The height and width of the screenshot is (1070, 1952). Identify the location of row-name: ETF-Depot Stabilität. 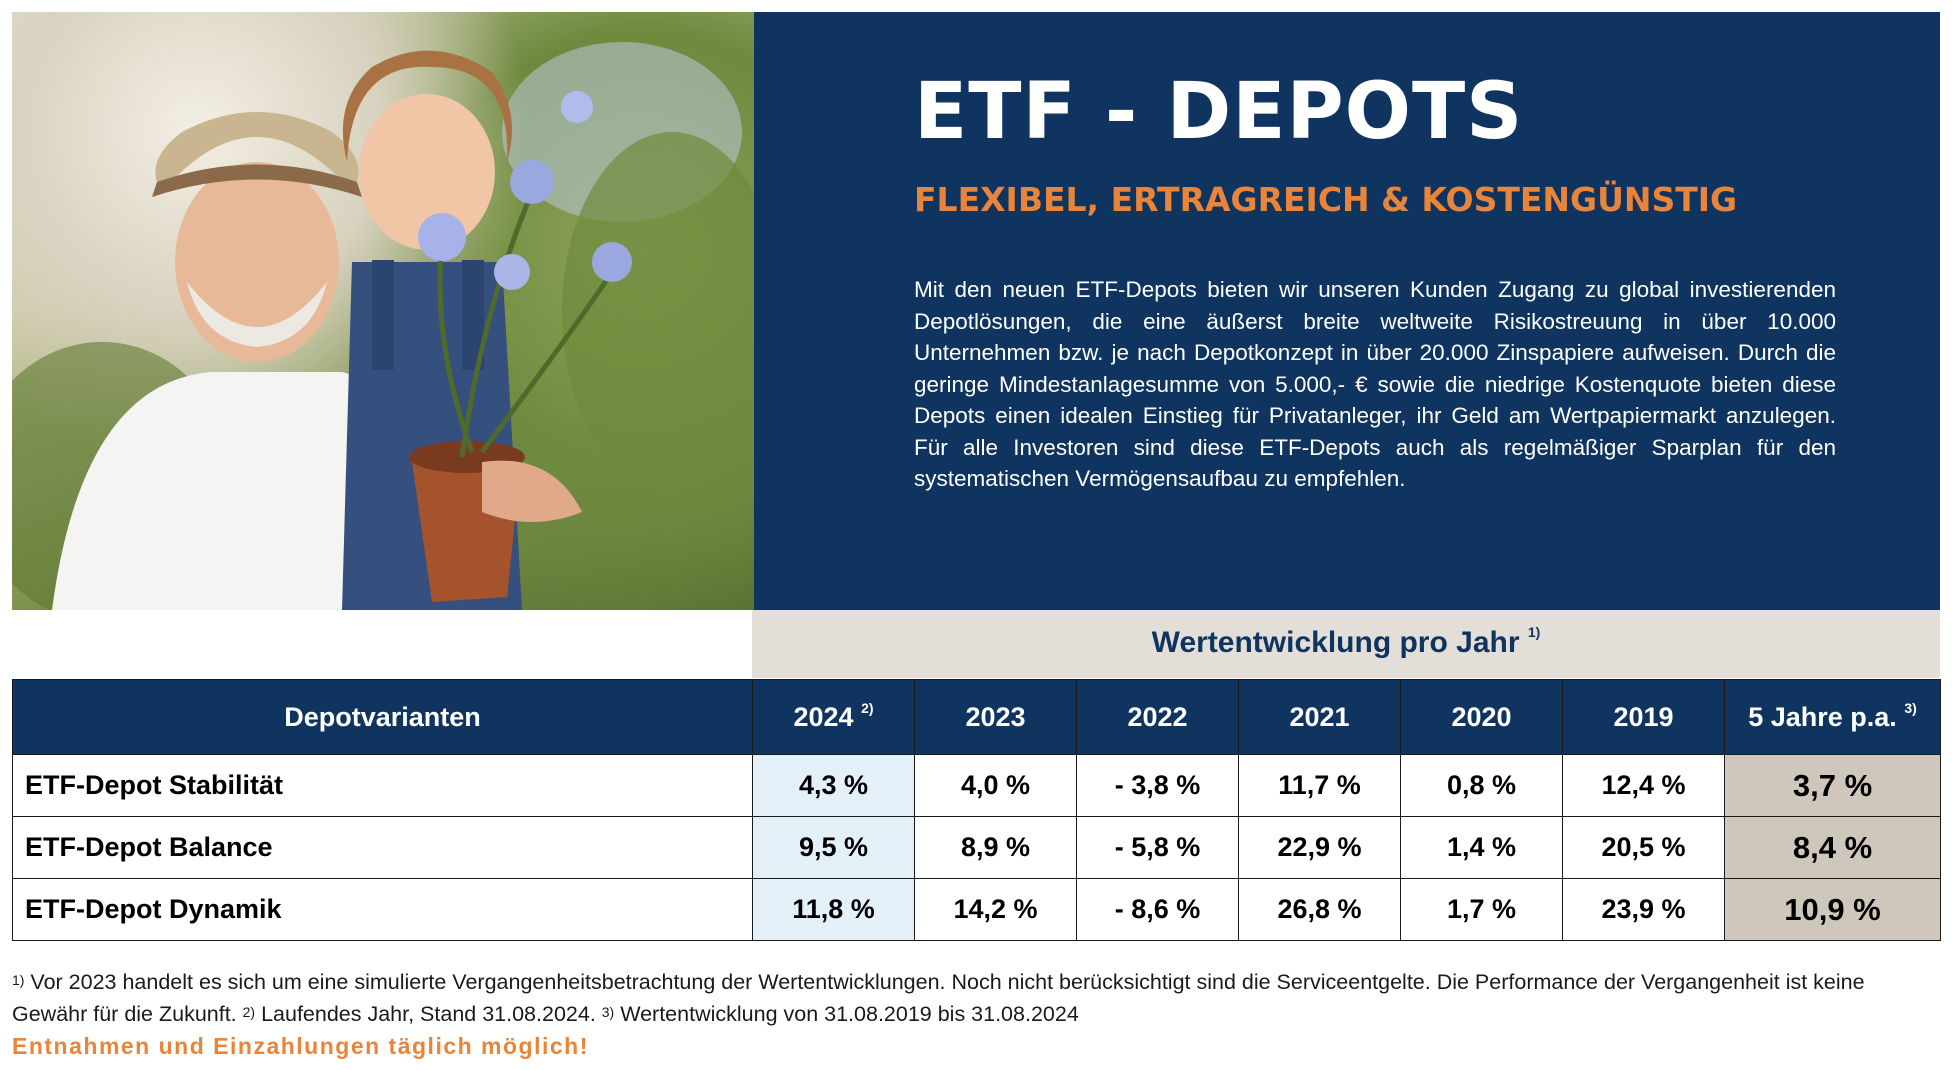
(382, 785).